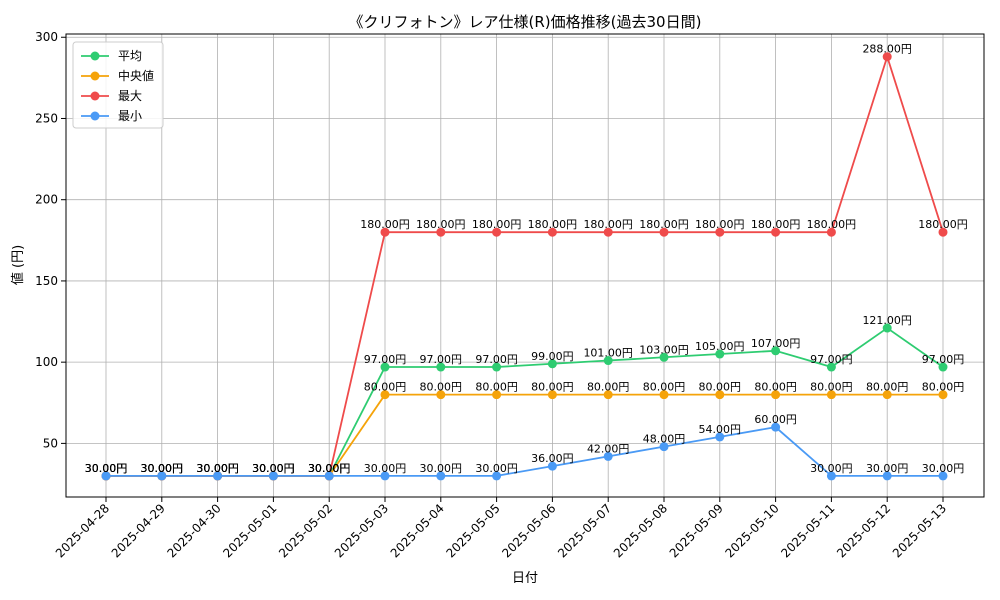 This screenshot has width=1000, height=600. I want to click on x-tick-label: 2025-04-29, so click(138, 530).